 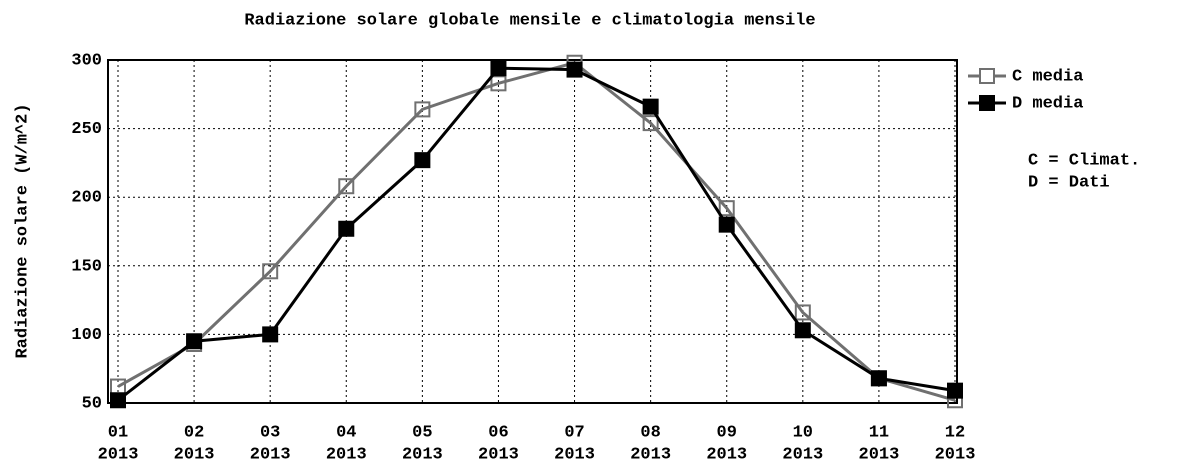 I want to click on x-tick-label: 05, so click(x=422, y=432).